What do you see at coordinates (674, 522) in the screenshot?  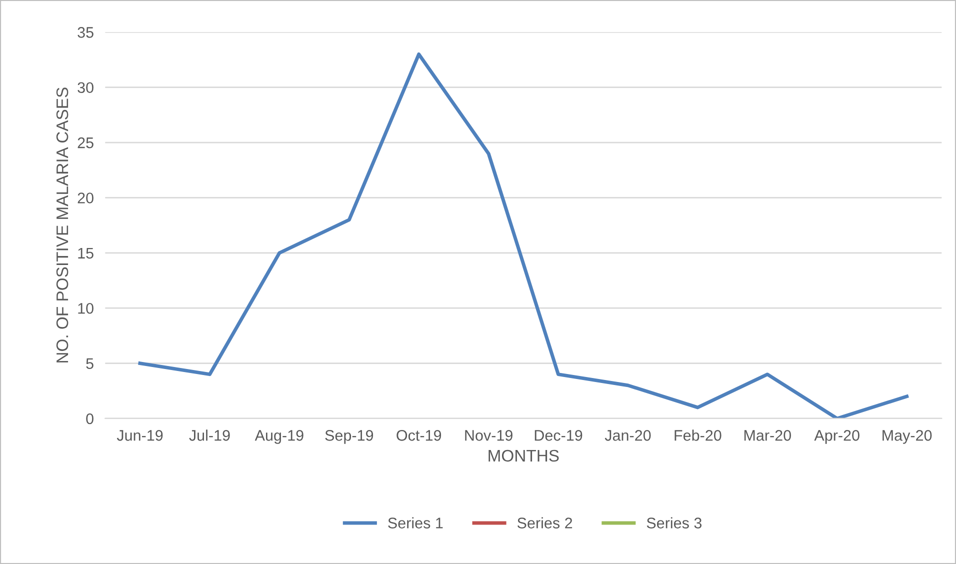 I see `legend-label: Series 3` at bounding box center [674, 522].